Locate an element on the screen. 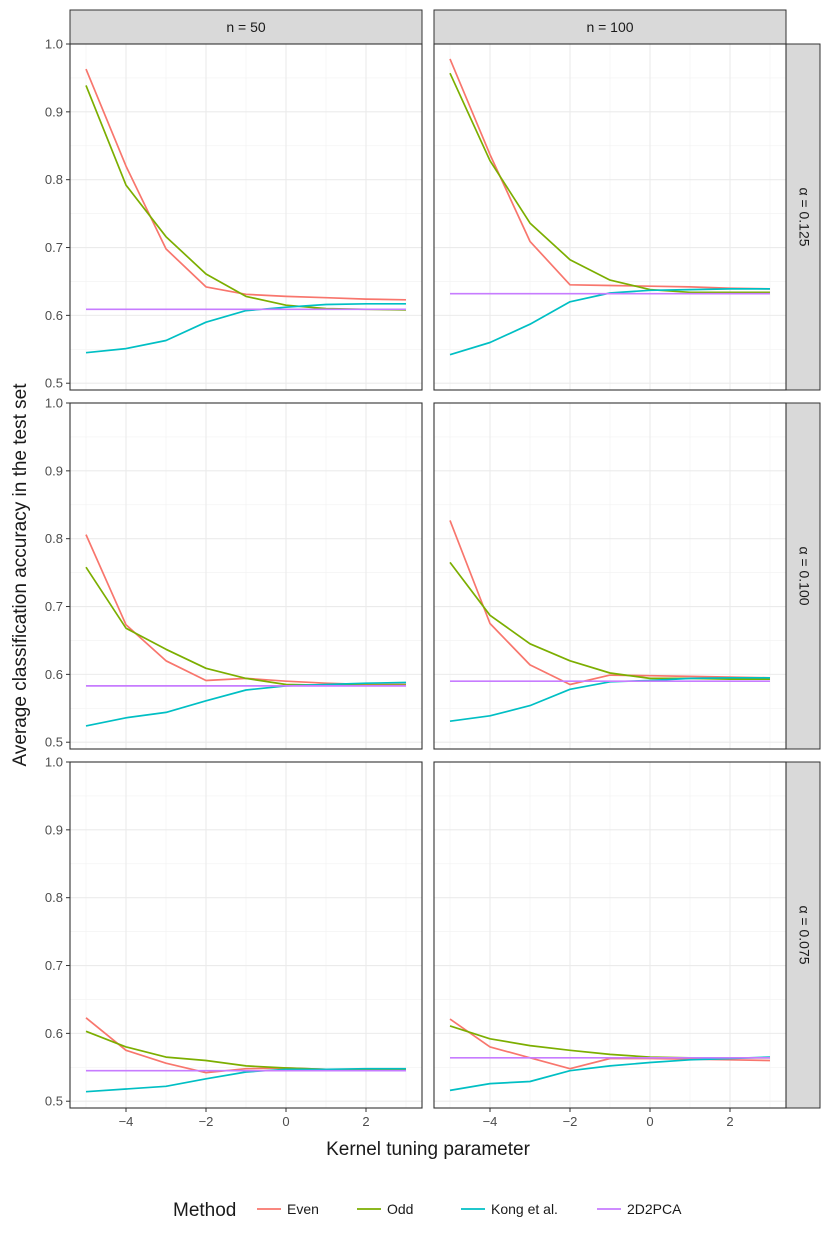 Image resolution: width=830 pixels, height=1251 pixels. column-strip-label: n = 100 is located at coordinates (609, 27).